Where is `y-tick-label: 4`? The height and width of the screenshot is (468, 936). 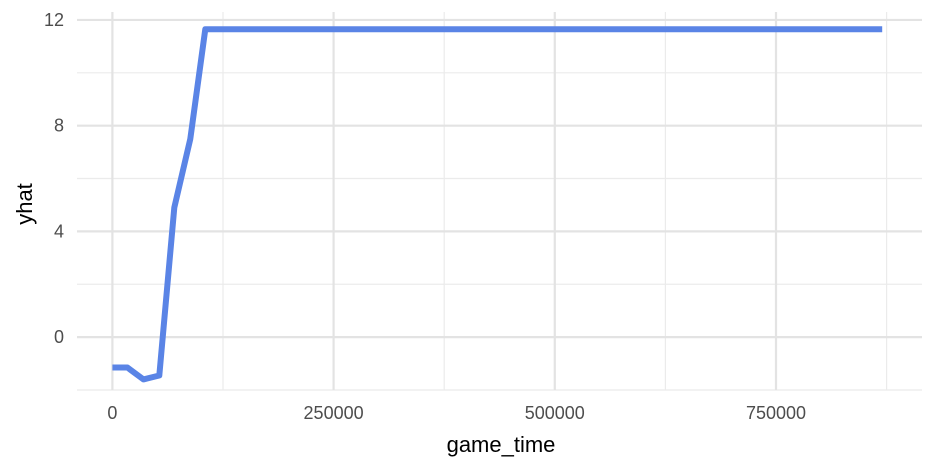
y-tick-label: 4 is located at coordinates (59, 231).